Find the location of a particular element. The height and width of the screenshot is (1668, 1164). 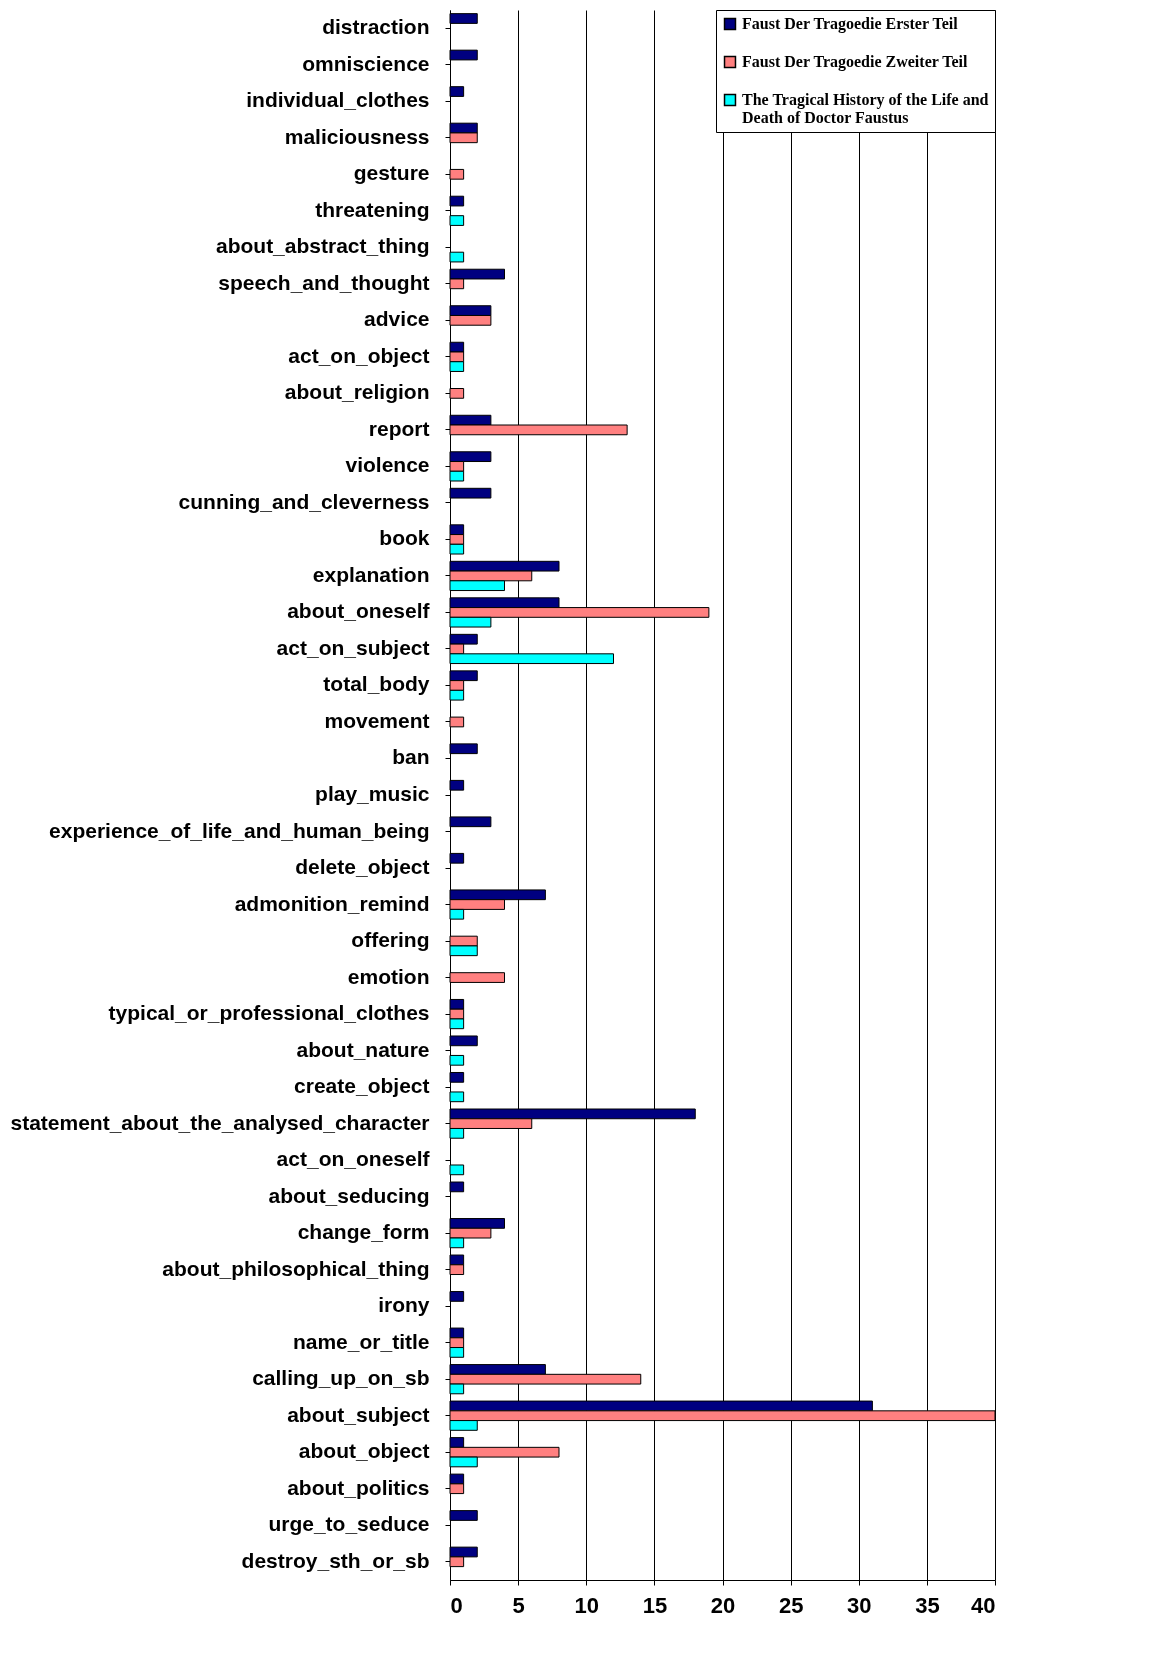

y-tick-label: offering is located at coordinates (390, 940).